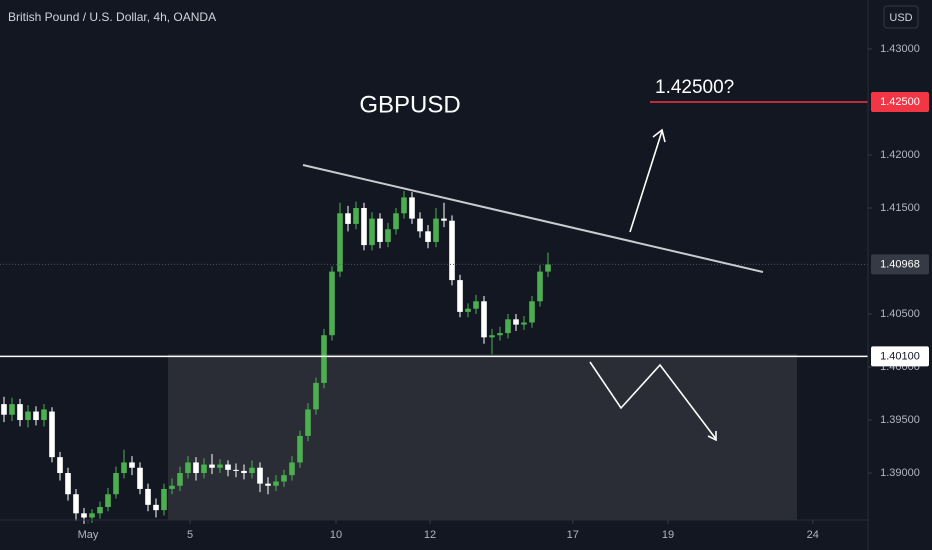  Describe the element at coordinates (573, 535) in the screenshot. I see `x-tick-label: 17` at that location.